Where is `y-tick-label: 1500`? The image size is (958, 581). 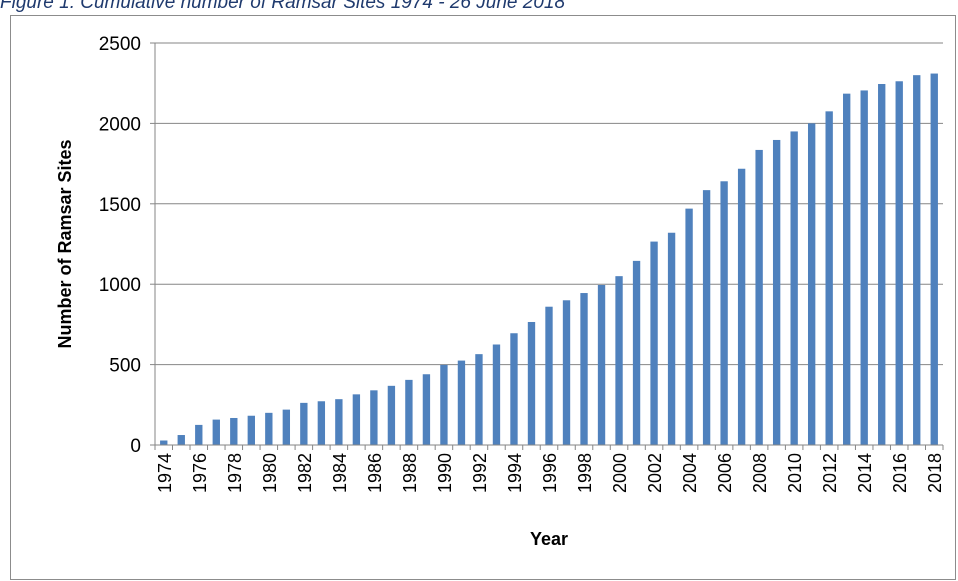
y-tick-label: 1500 is located at coordinates (120, 205).